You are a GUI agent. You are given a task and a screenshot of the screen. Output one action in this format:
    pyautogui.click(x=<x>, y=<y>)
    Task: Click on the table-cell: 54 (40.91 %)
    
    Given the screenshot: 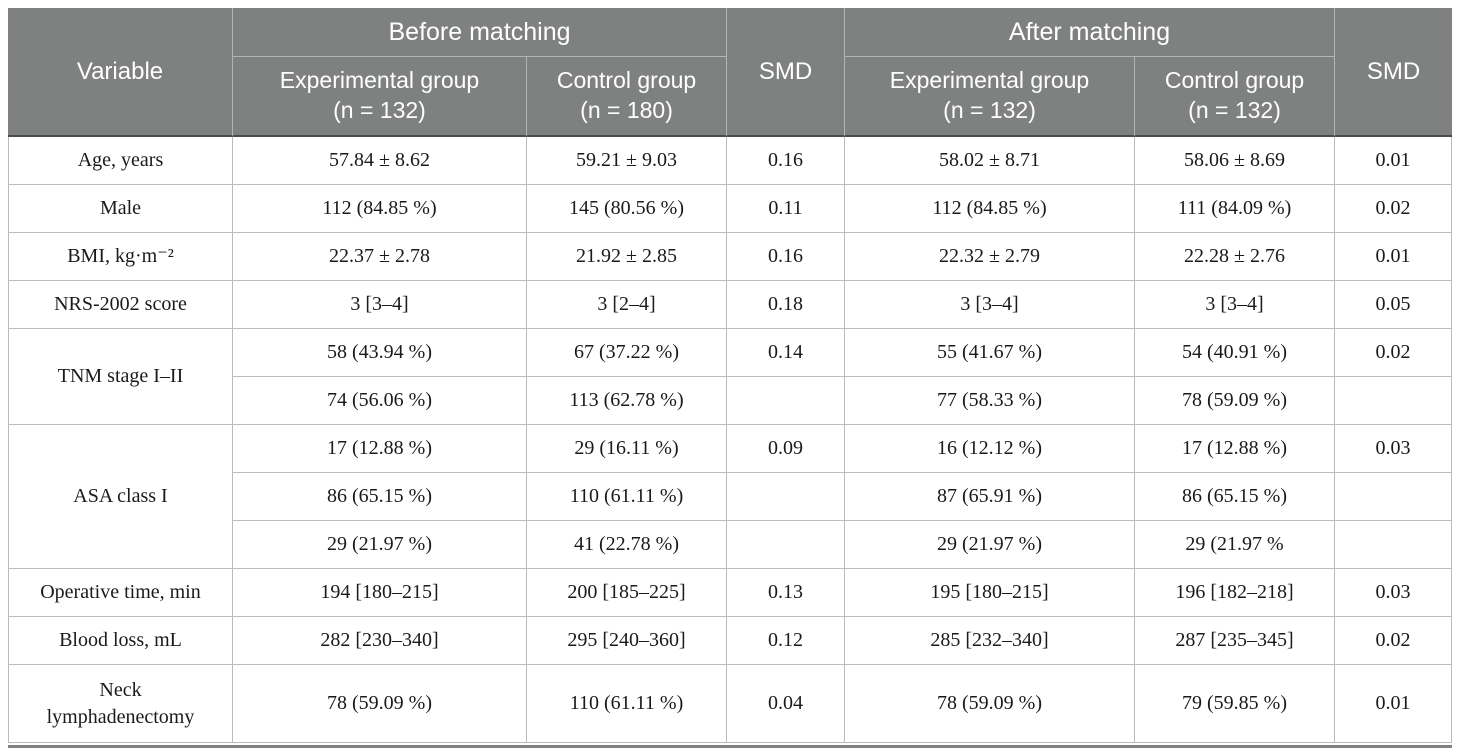 What is the action you would take?
    pyautogui.click(x=1235, y=353)
    